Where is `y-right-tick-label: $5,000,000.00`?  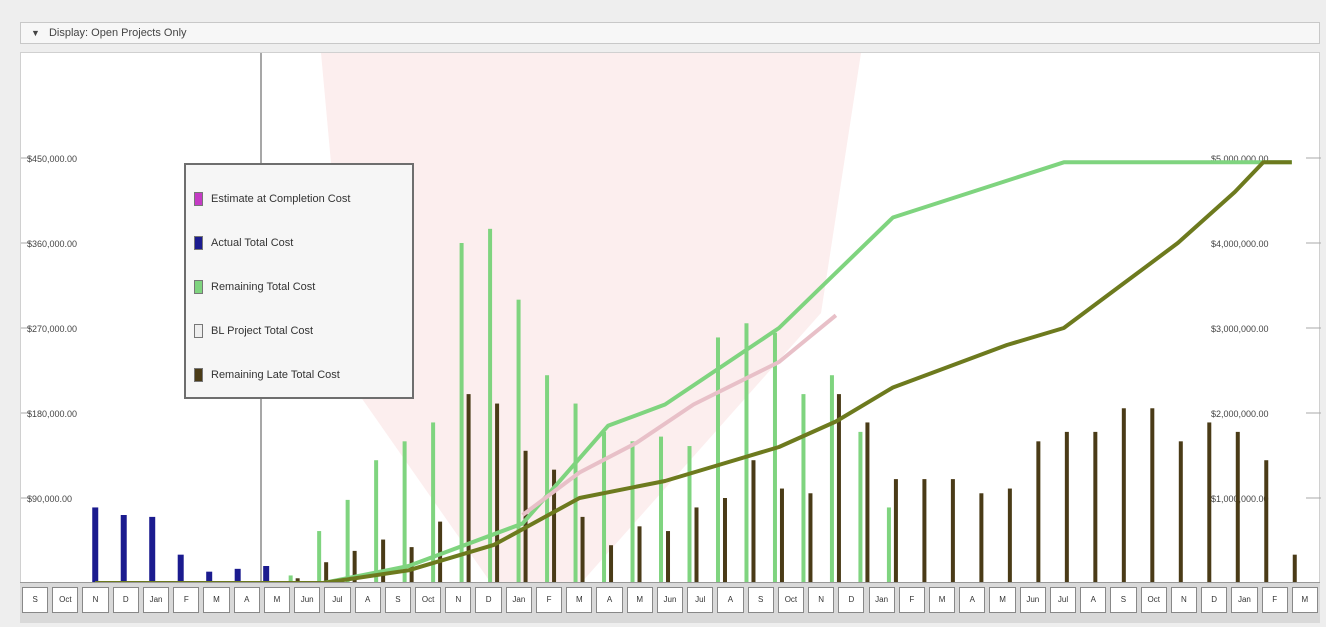 y-right-tick-label: $5,000,000.00 is located at coordinates (1240, 159).